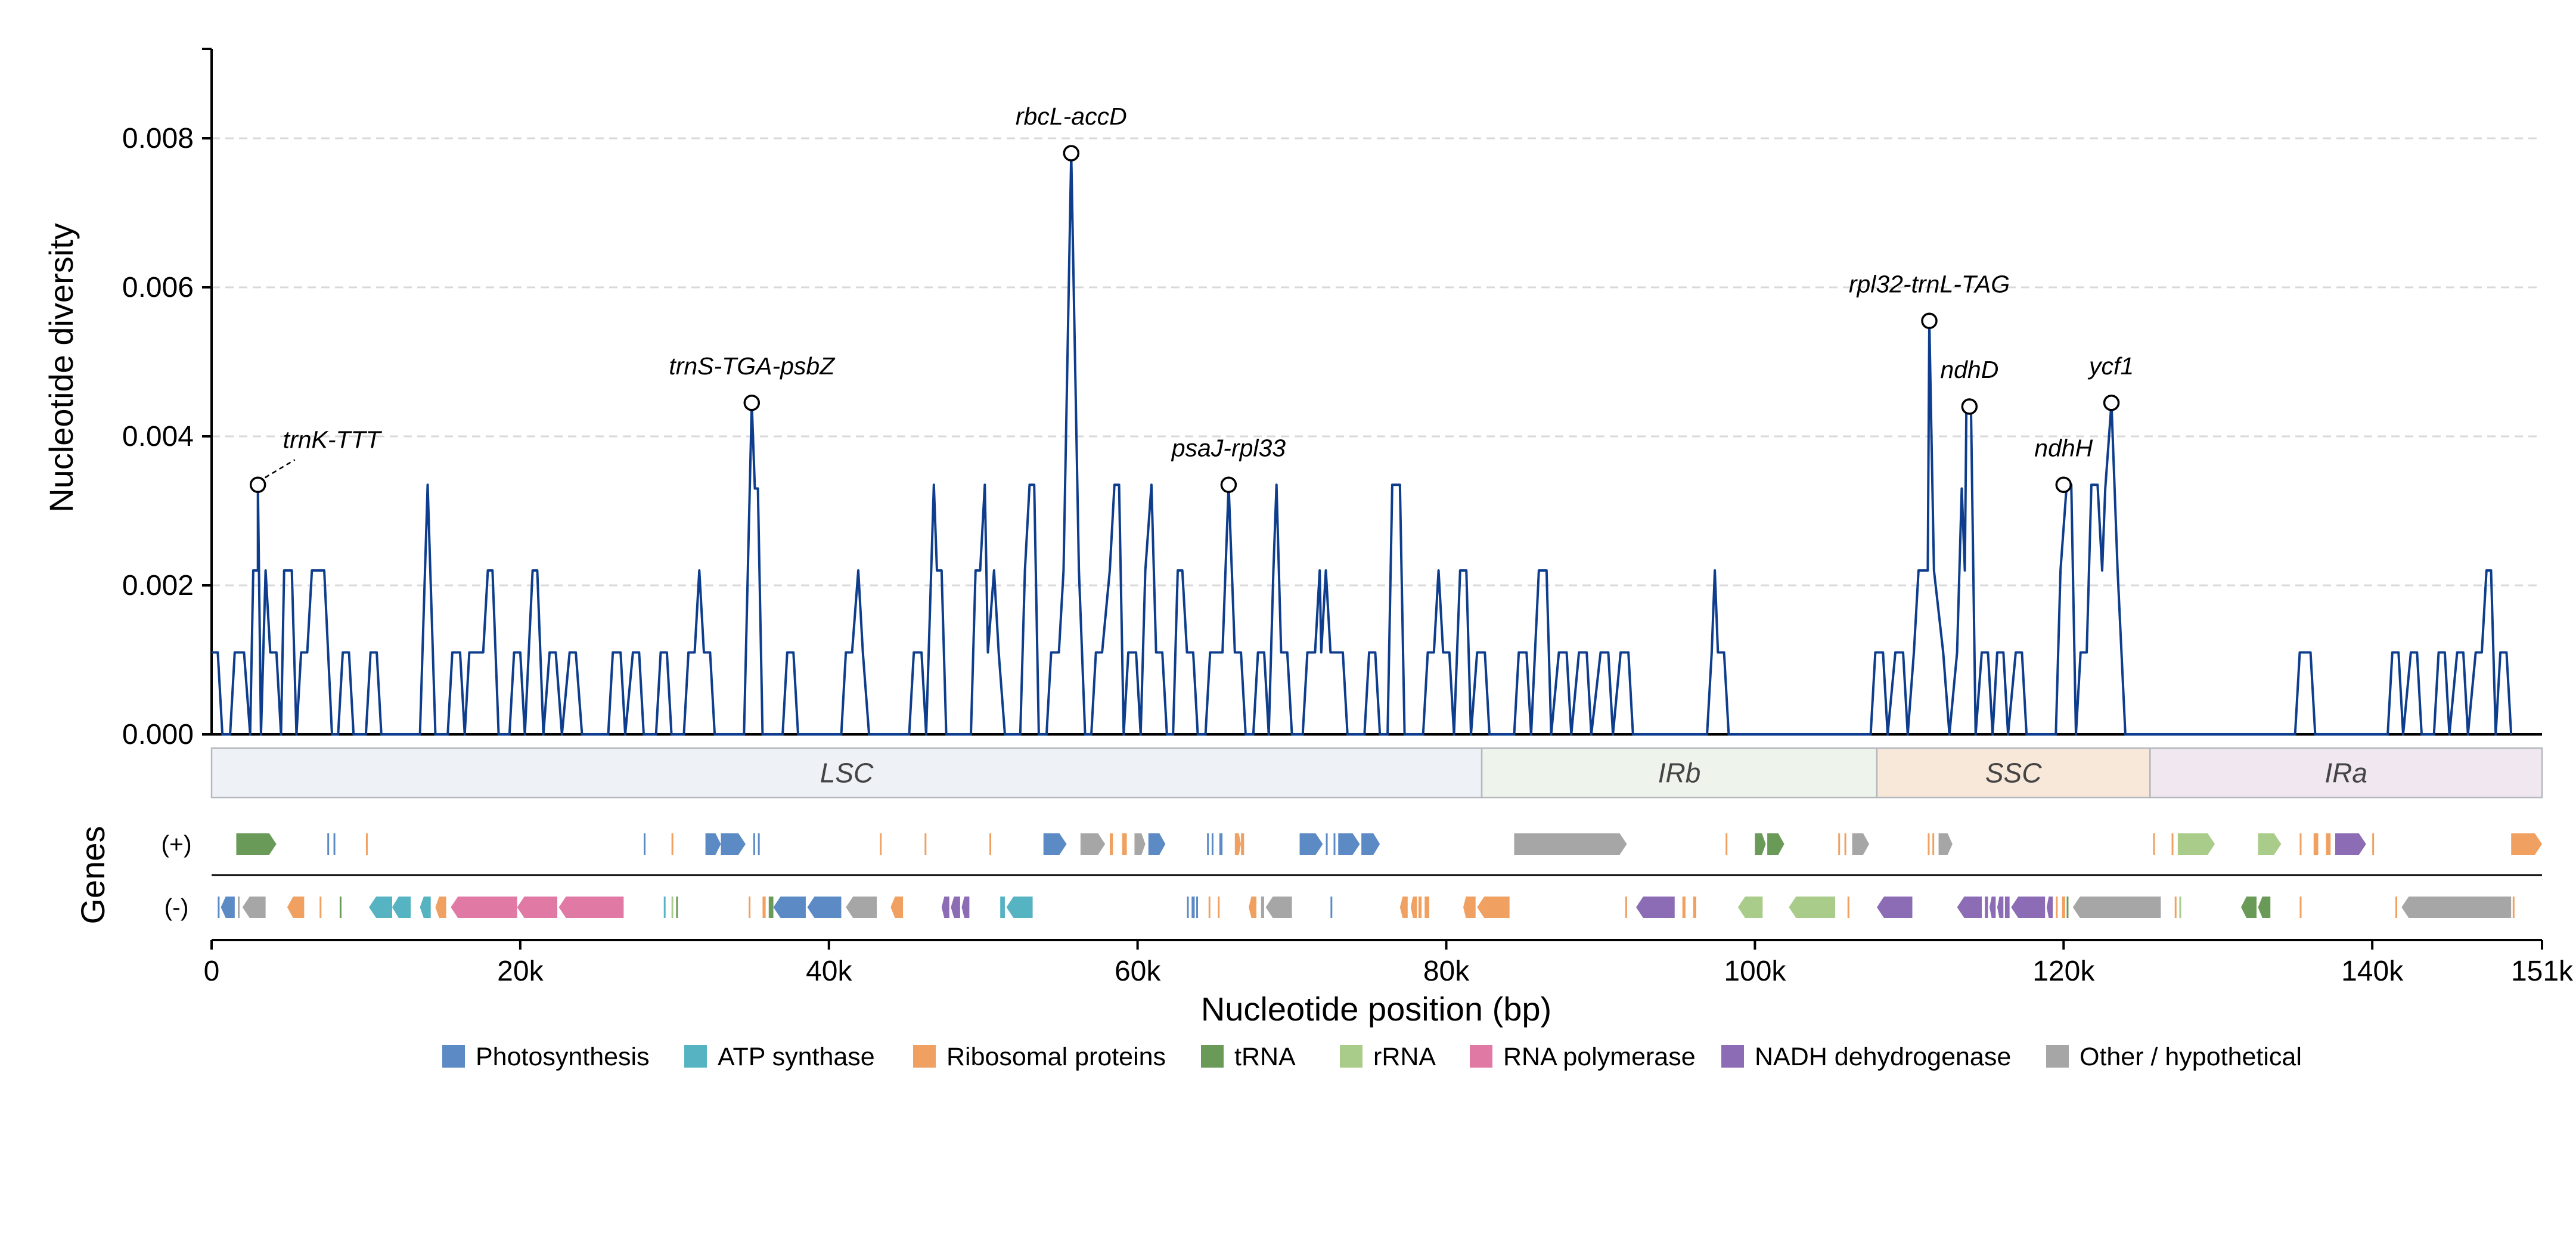 The height and width of the screenshot is (1253, 2576). I want to click on legend-label: RNA polymerase, so click(1599, 1057).